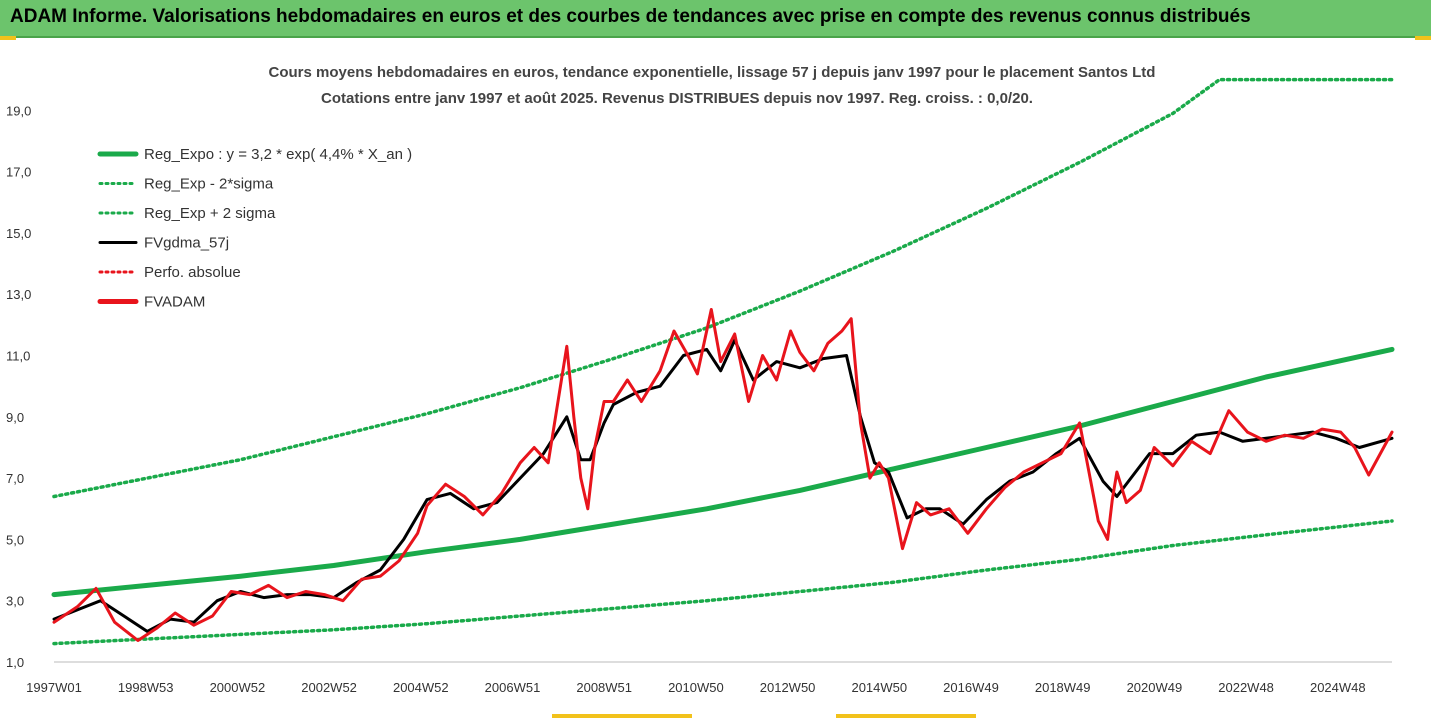 This screenshot has height=718, width=1431. What do you see at coordinates (696, 687) in the screenshot?
I see `x-tick-label: 2010W50` at bounding box center [696, 687].